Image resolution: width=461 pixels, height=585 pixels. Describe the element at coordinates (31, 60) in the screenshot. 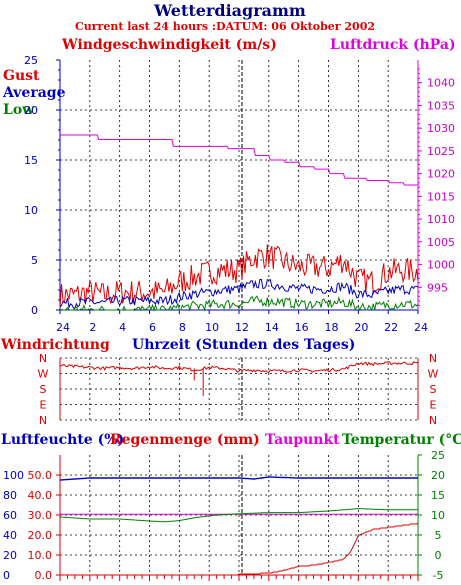

I see `y-tick-label: 25` at that location.